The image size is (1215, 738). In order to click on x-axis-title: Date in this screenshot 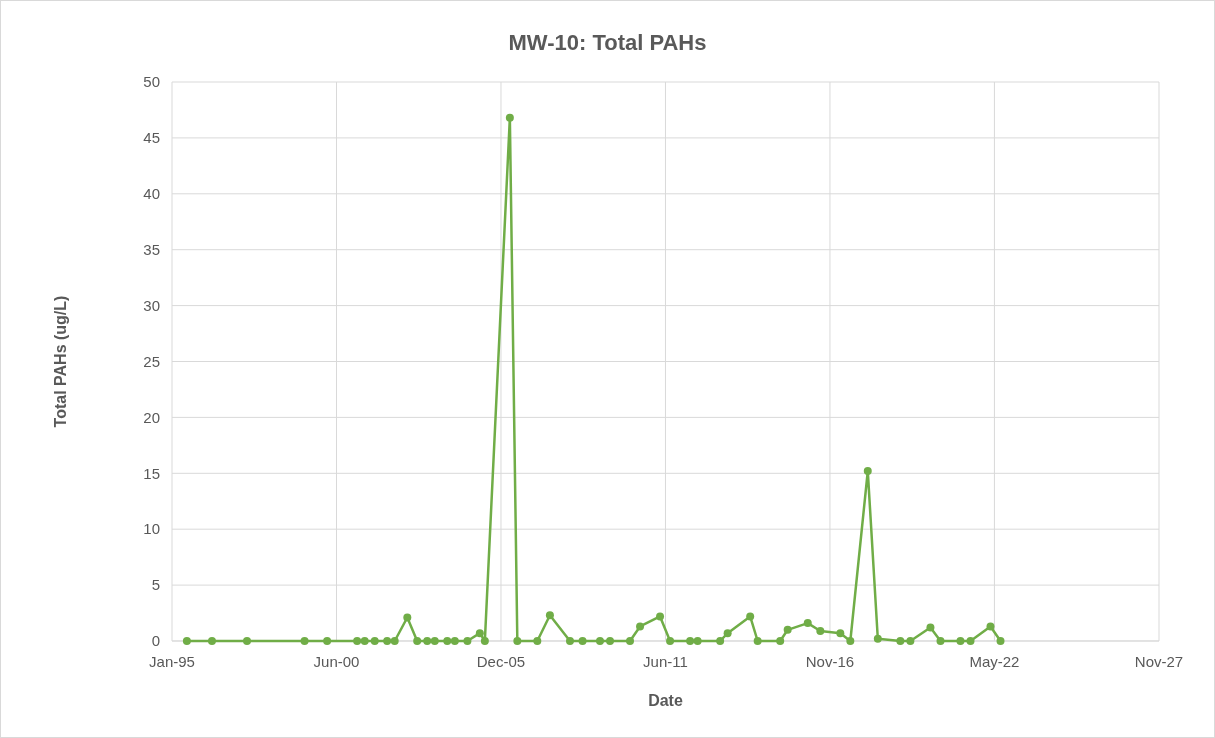, I will do `click(665, 700)`.